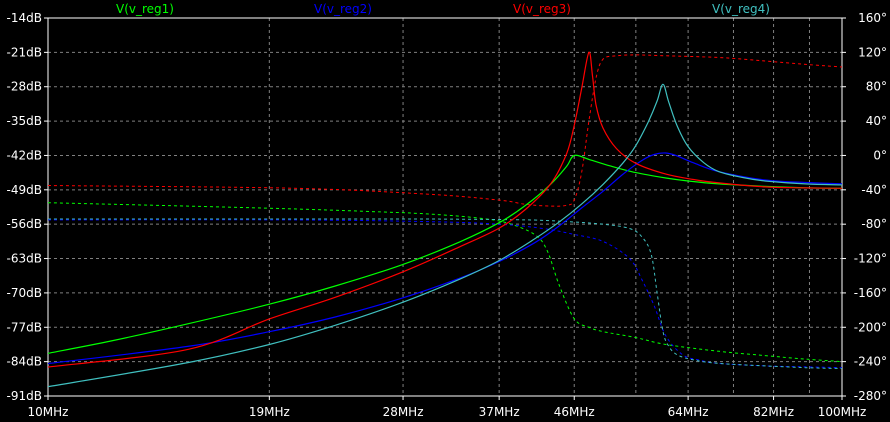 The height and width of the screenshot is (422, 890). I want to click on right-tick-label: -200°, so click(870, 327).